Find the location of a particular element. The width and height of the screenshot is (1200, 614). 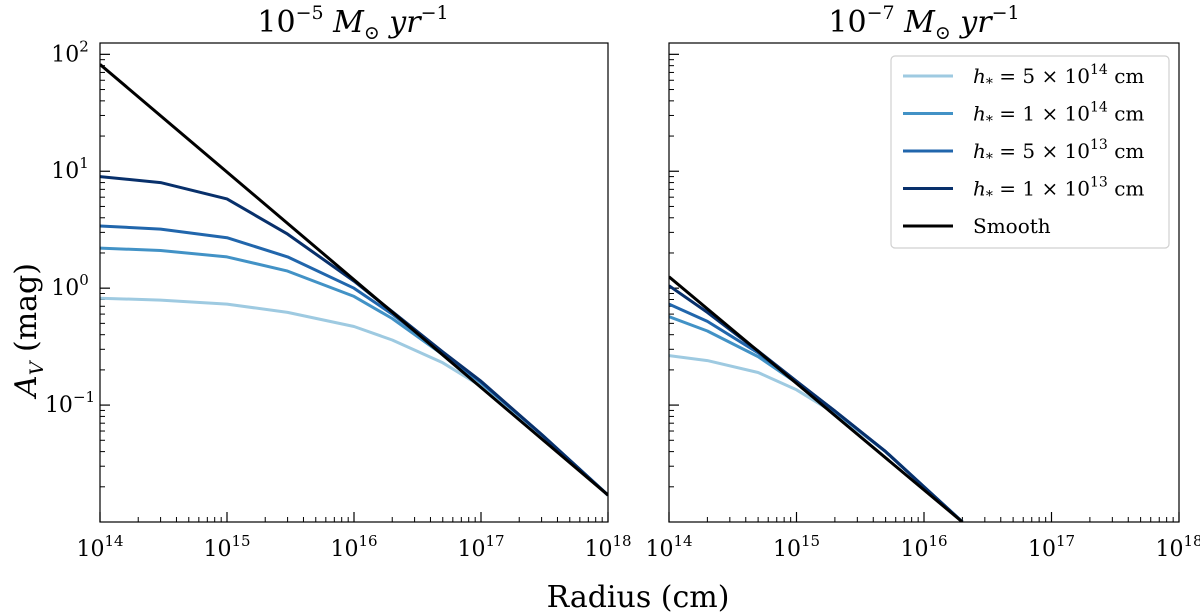

y-tick-label: 10¹ is located at coordinates (70, 169).